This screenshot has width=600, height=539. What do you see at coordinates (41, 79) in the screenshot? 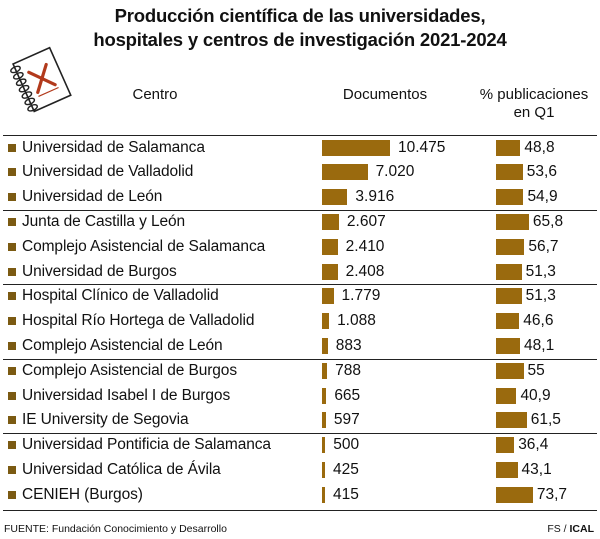
I see `notebook-icon` at bounding box center [41, 79].